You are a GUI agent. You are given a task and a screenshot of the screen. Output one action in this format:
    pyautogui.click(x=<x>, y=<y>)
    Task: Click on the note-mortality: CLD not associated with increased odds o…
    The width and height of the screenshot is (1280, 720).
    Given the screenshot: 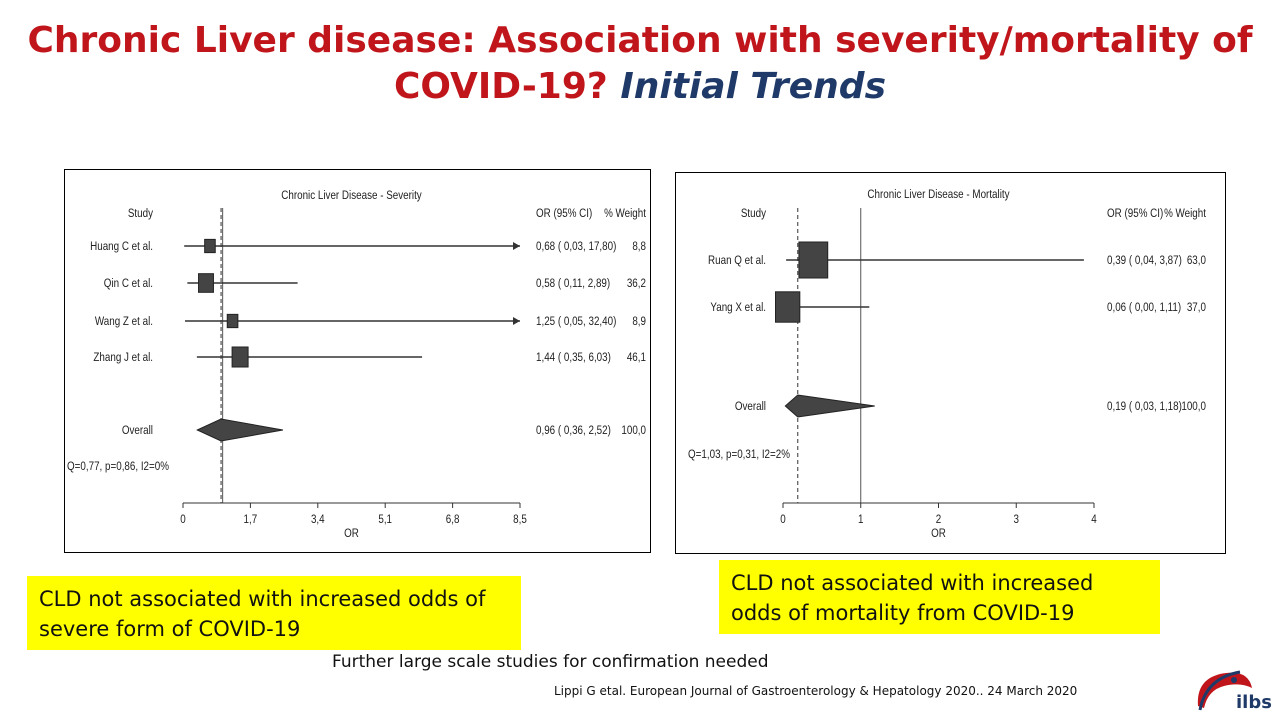 What is the action you would take?
    pyautogui.click(x=939, y=597)
    